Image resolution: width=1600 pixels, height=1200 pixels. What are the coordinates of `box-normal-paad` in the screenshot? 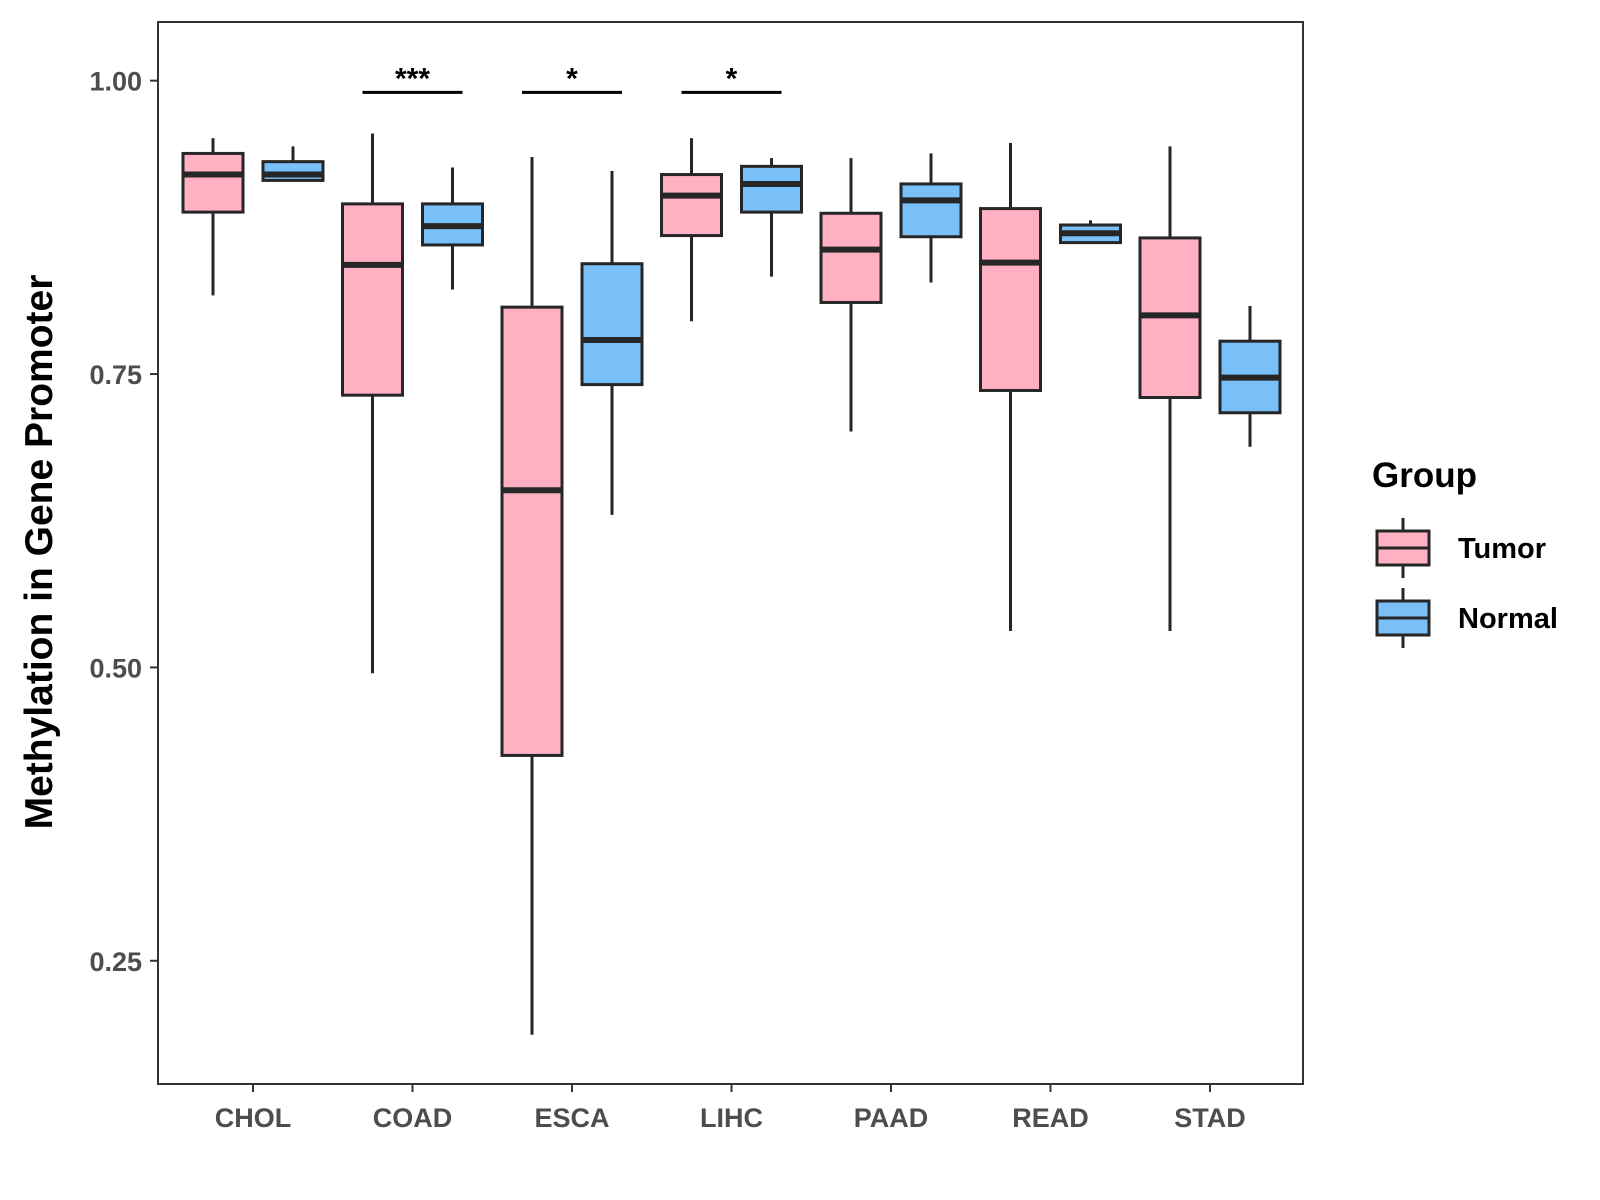 It's located at (931, 218).